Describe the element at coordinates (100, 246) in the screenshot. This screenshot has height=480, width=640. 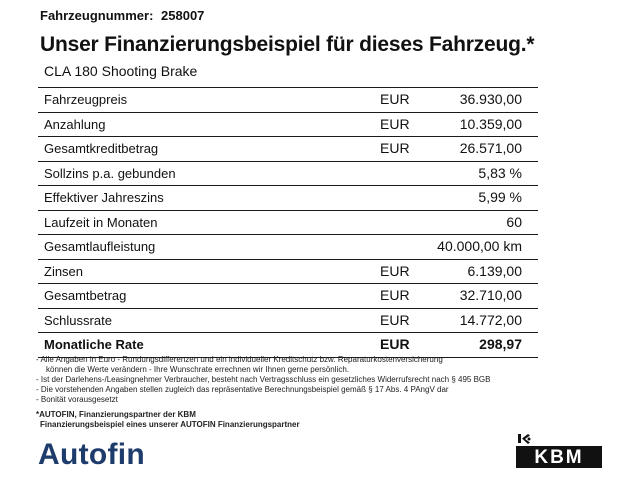
I see `row-label: Gesamtlaufleistung` at that location.